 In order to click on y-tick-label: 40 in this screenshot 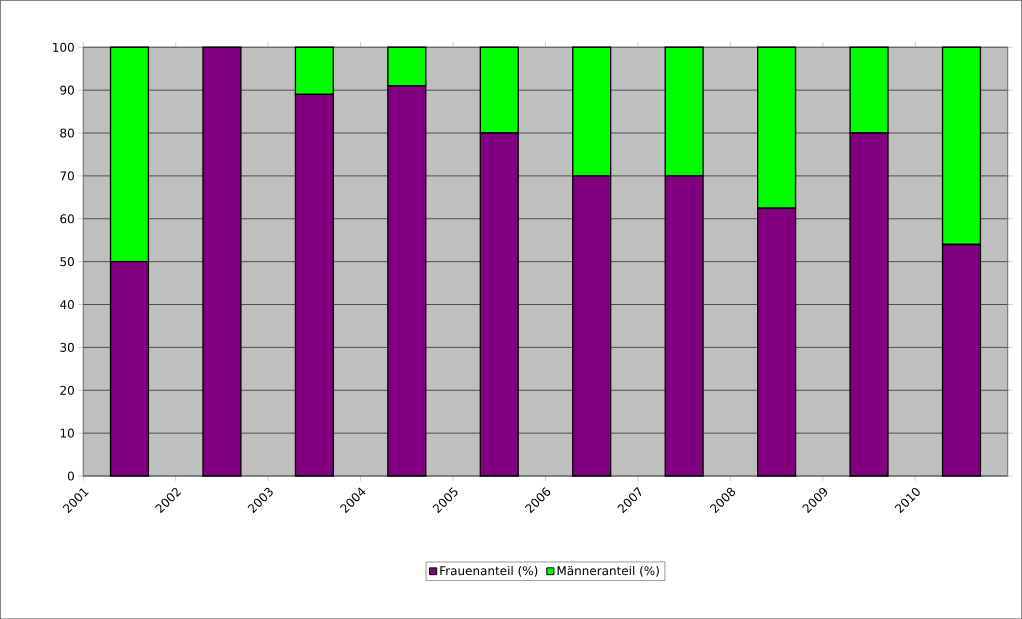, I will do `click(67, 304)`.